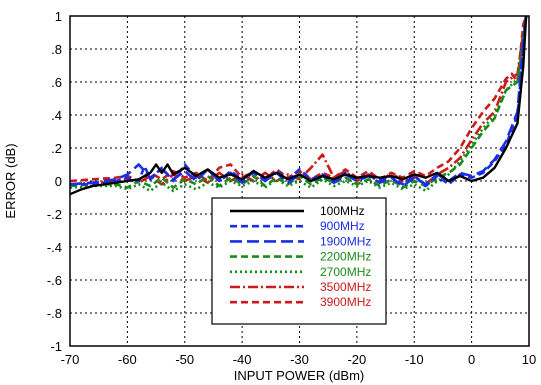  What do you see at coordinates (54, 214) in the screenshot?
I see `y-tick-label: -.2` at bounding box center [54, 214].